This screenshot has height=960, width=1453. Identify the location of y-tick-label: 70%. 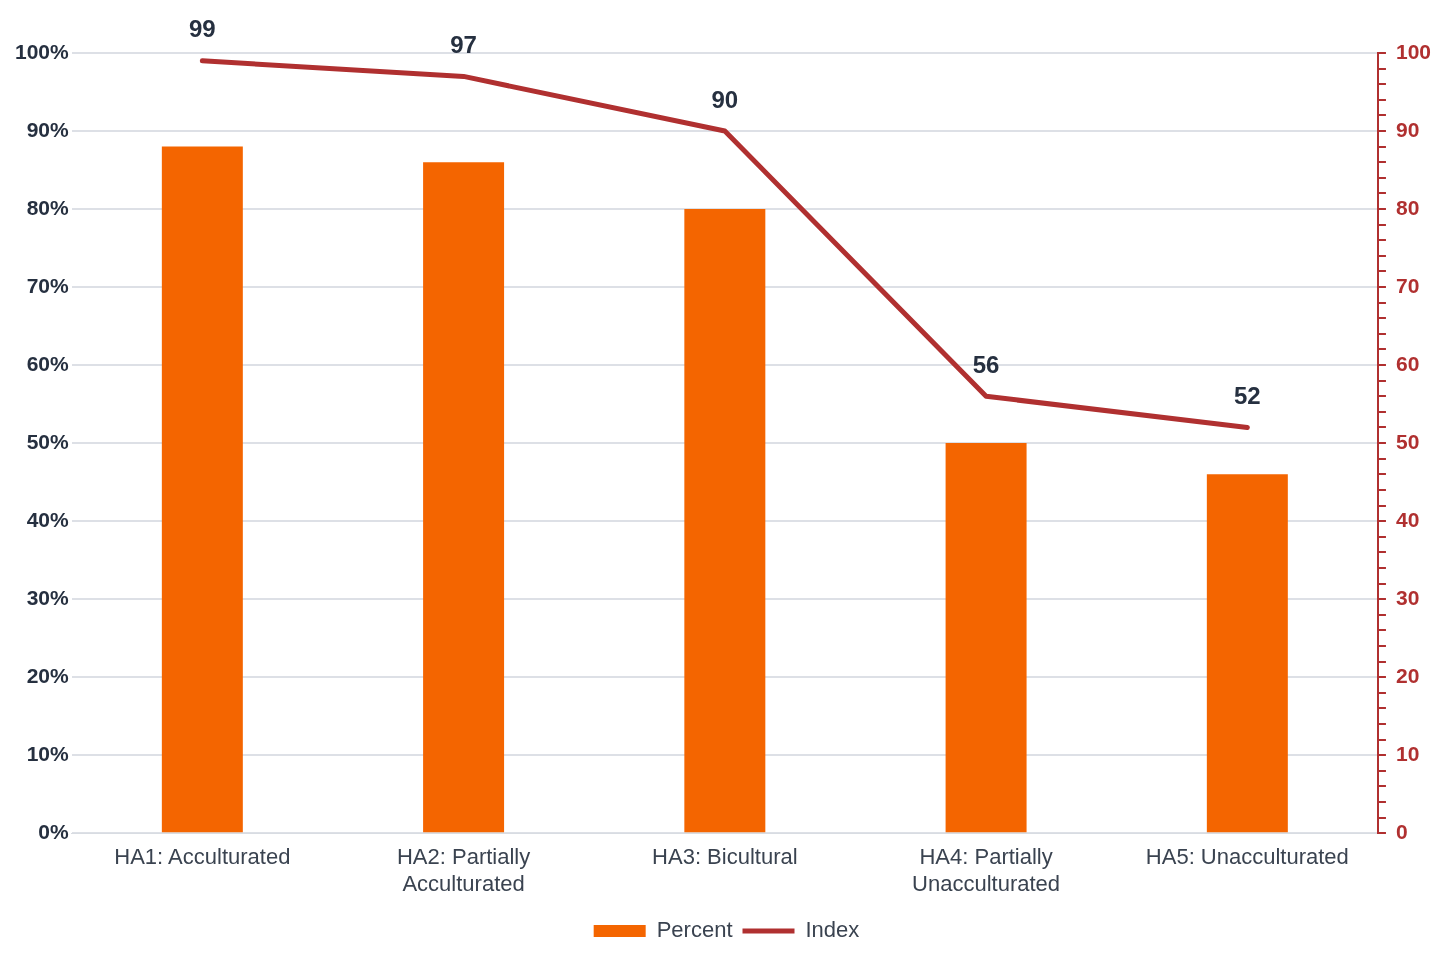
(48, 285).